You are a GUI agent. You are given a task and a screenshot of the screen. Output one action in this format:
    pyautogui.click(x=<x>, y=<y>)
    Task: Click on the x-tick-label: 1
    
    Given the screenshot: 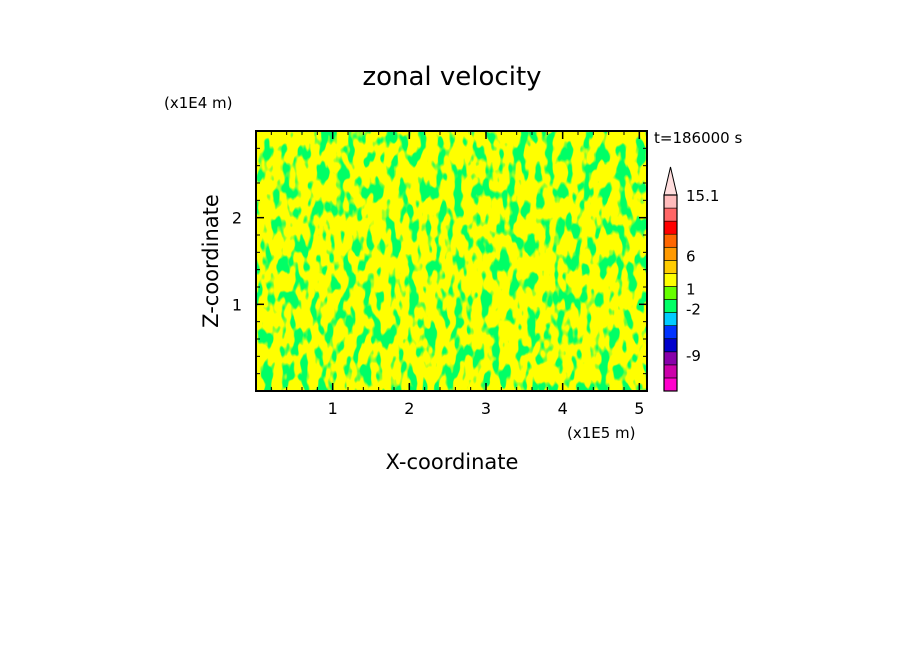 What is the action you would take?
    pyautogui.click(x=333, y=408)
    